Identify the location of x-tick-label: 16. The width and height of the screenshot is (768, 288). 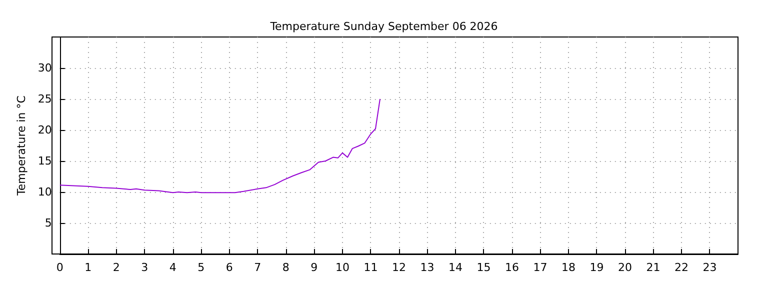
(511, 267).